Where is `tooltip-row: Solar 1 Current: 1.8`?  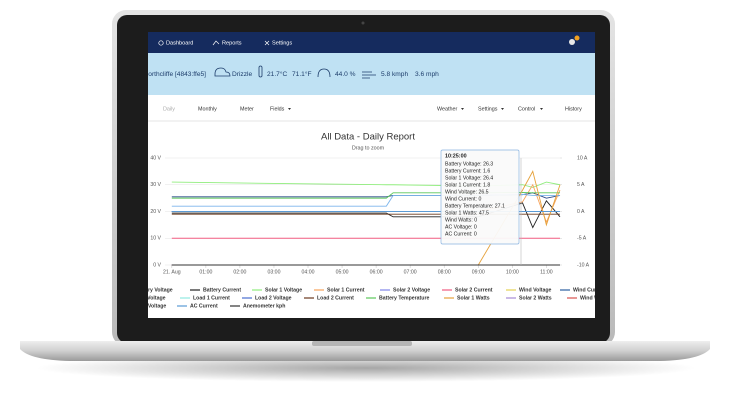 tooltip-row: Solar 1 Current: 1.8 is located at coordinates (467, 185).